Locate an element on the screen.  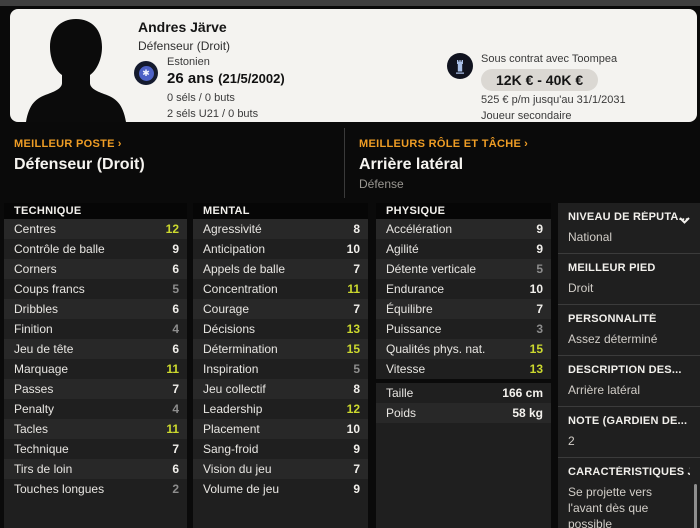
attribute-name: Anticipation is located at coordinates (234, 249).